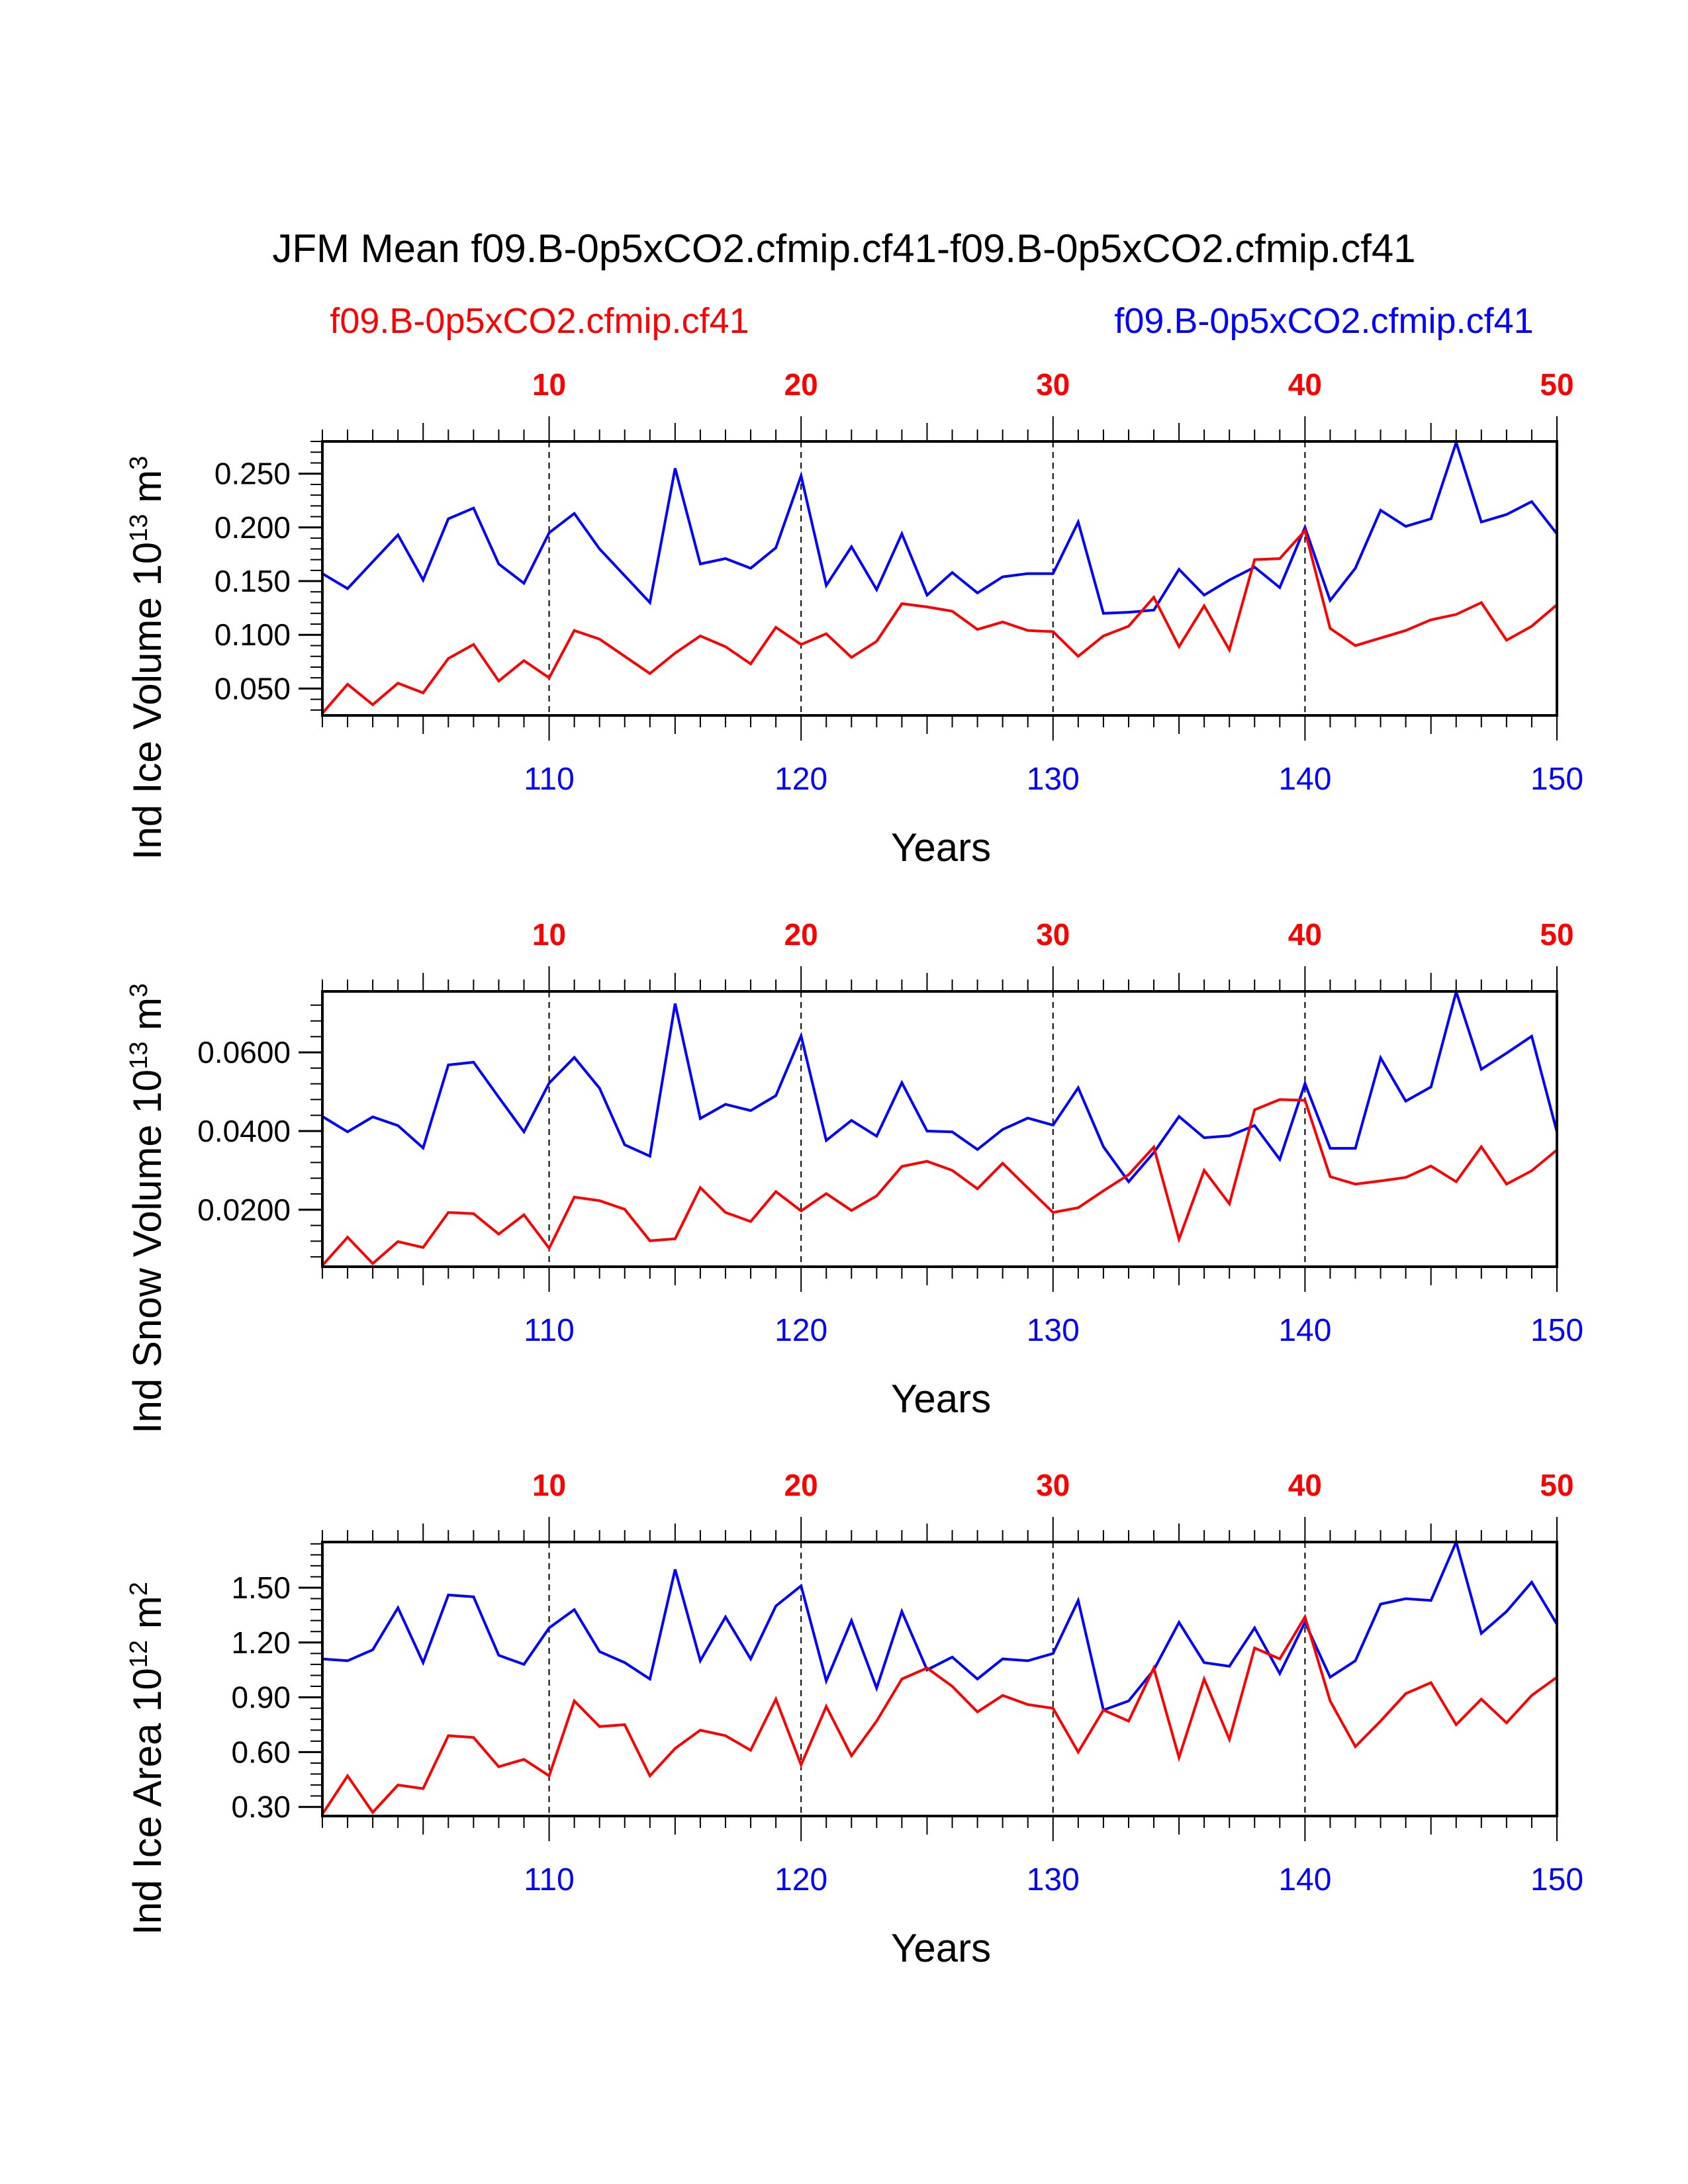  What do you see at coordinates (261, 1752) in the screenshot?
I see `y-tick-label: 0.60` at bounding box center [261, 1752].